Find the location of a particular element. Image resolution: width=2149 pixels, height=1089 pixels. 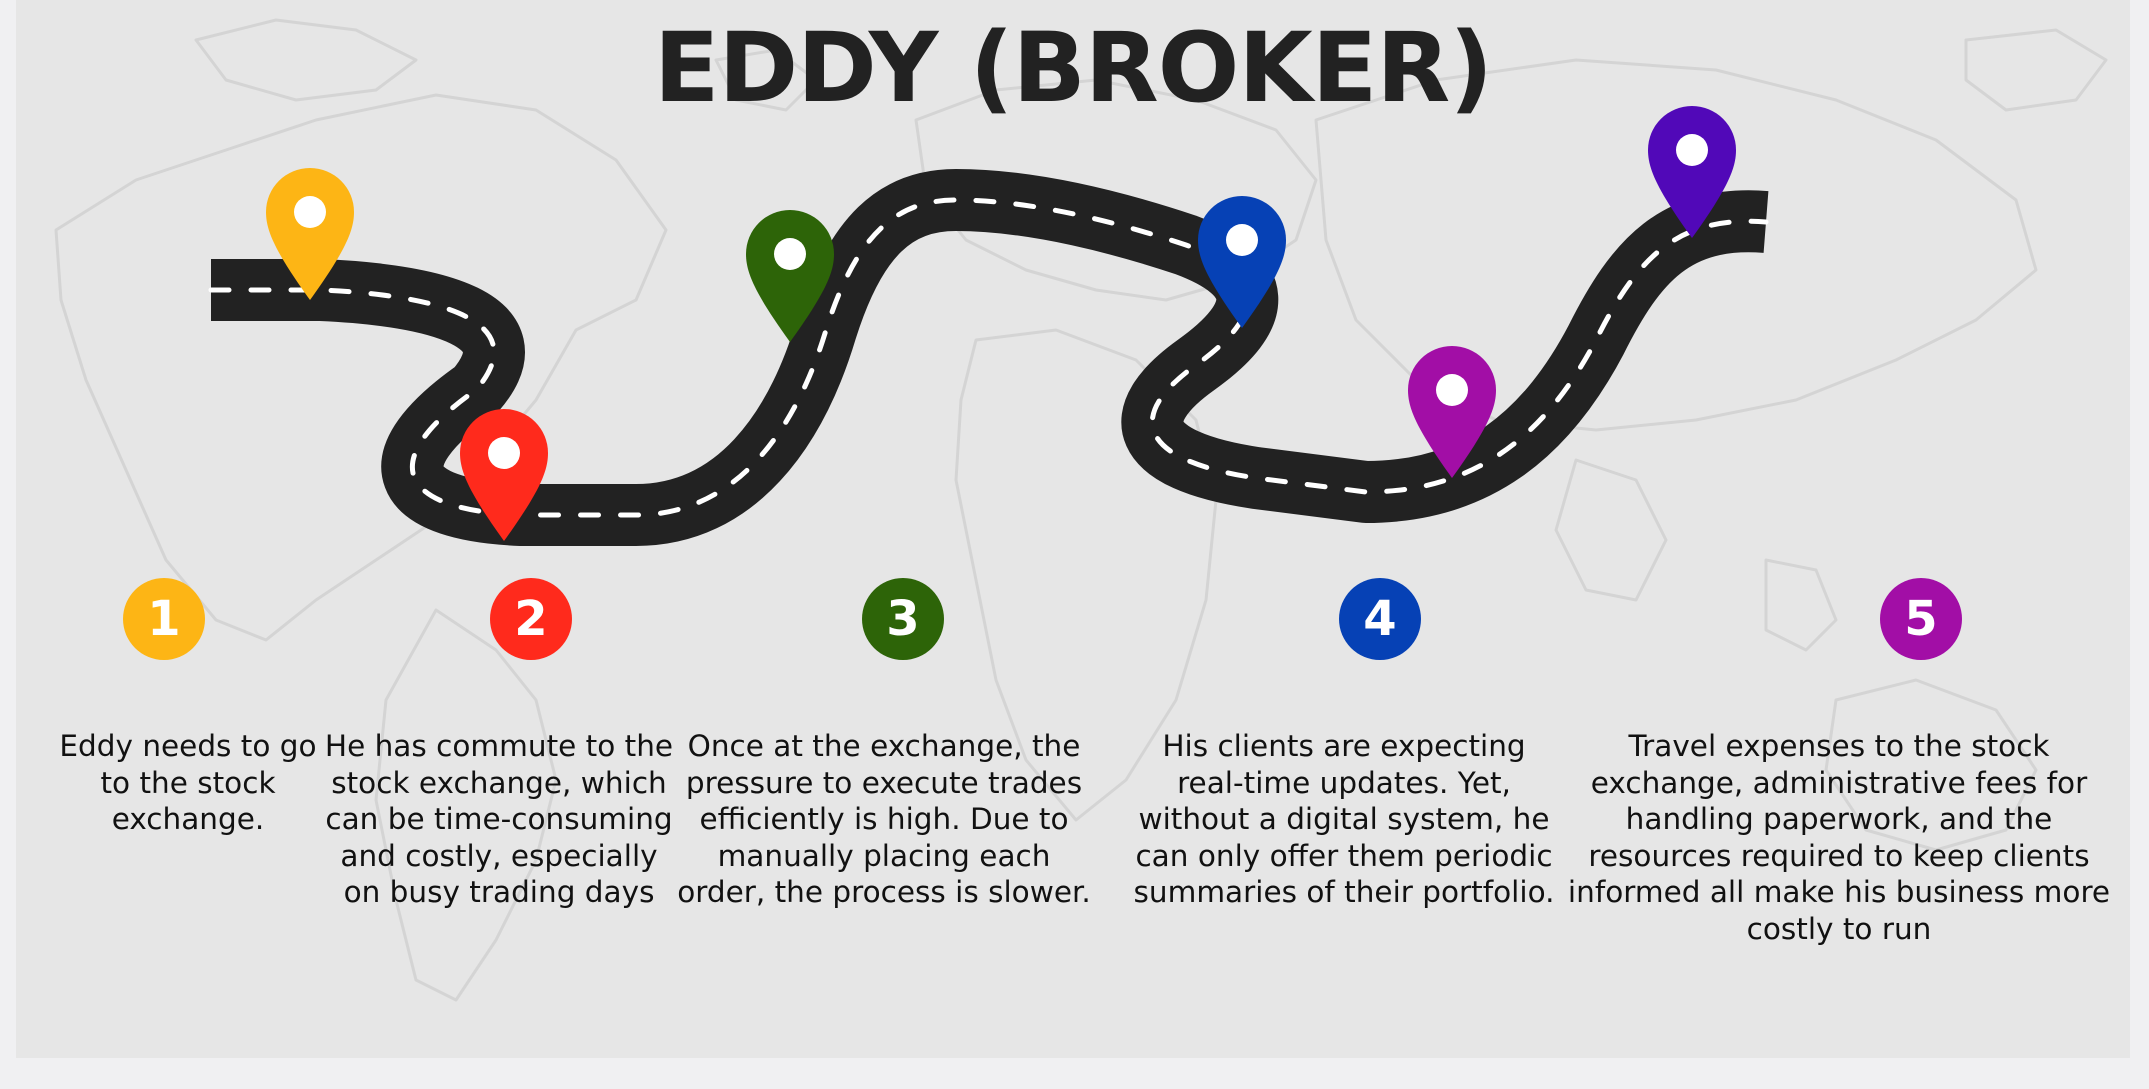

description-line: pressure to execute trades is located at coordinates (884, 782).